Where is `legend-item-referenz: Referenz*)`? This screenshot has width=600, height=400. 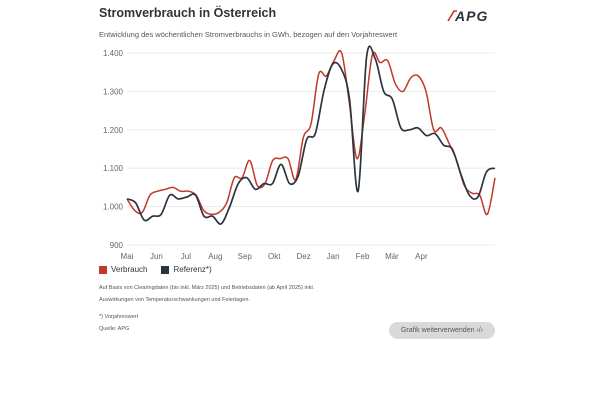 legend-item-referenz: Referenz*) is located at coordinates (186, 269).